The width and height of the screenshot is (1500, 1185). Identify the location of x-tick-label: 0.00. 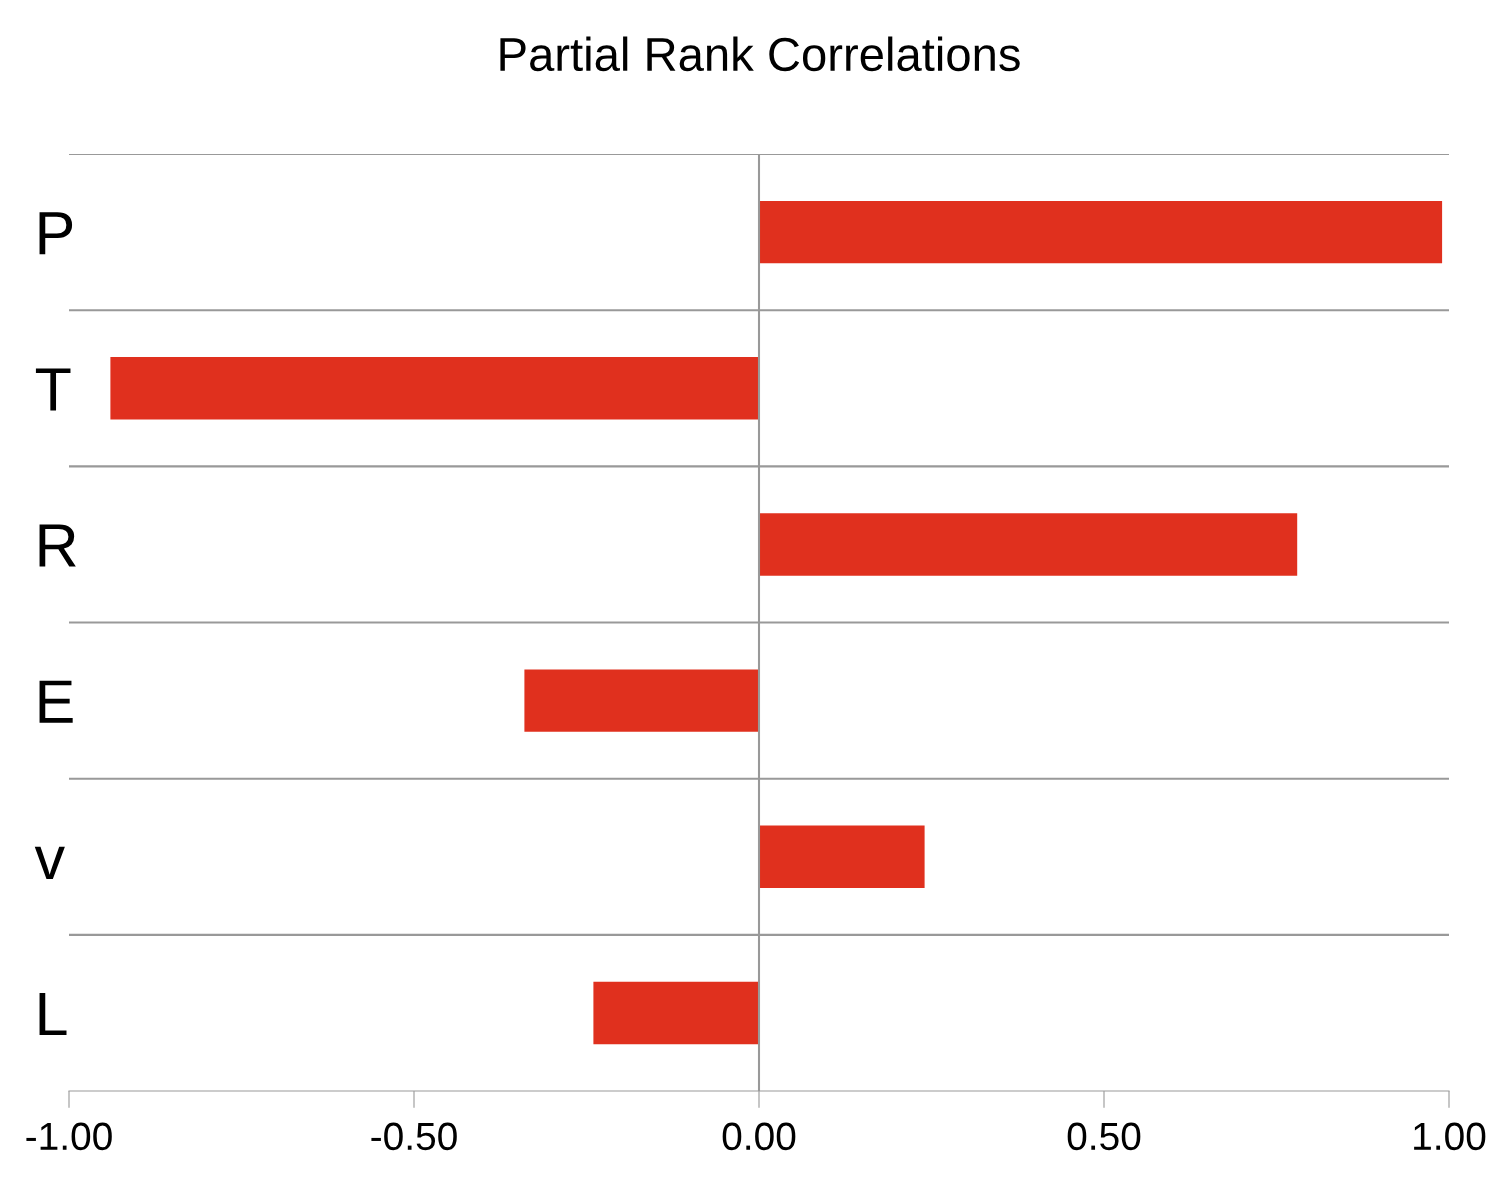
(759, 1136).